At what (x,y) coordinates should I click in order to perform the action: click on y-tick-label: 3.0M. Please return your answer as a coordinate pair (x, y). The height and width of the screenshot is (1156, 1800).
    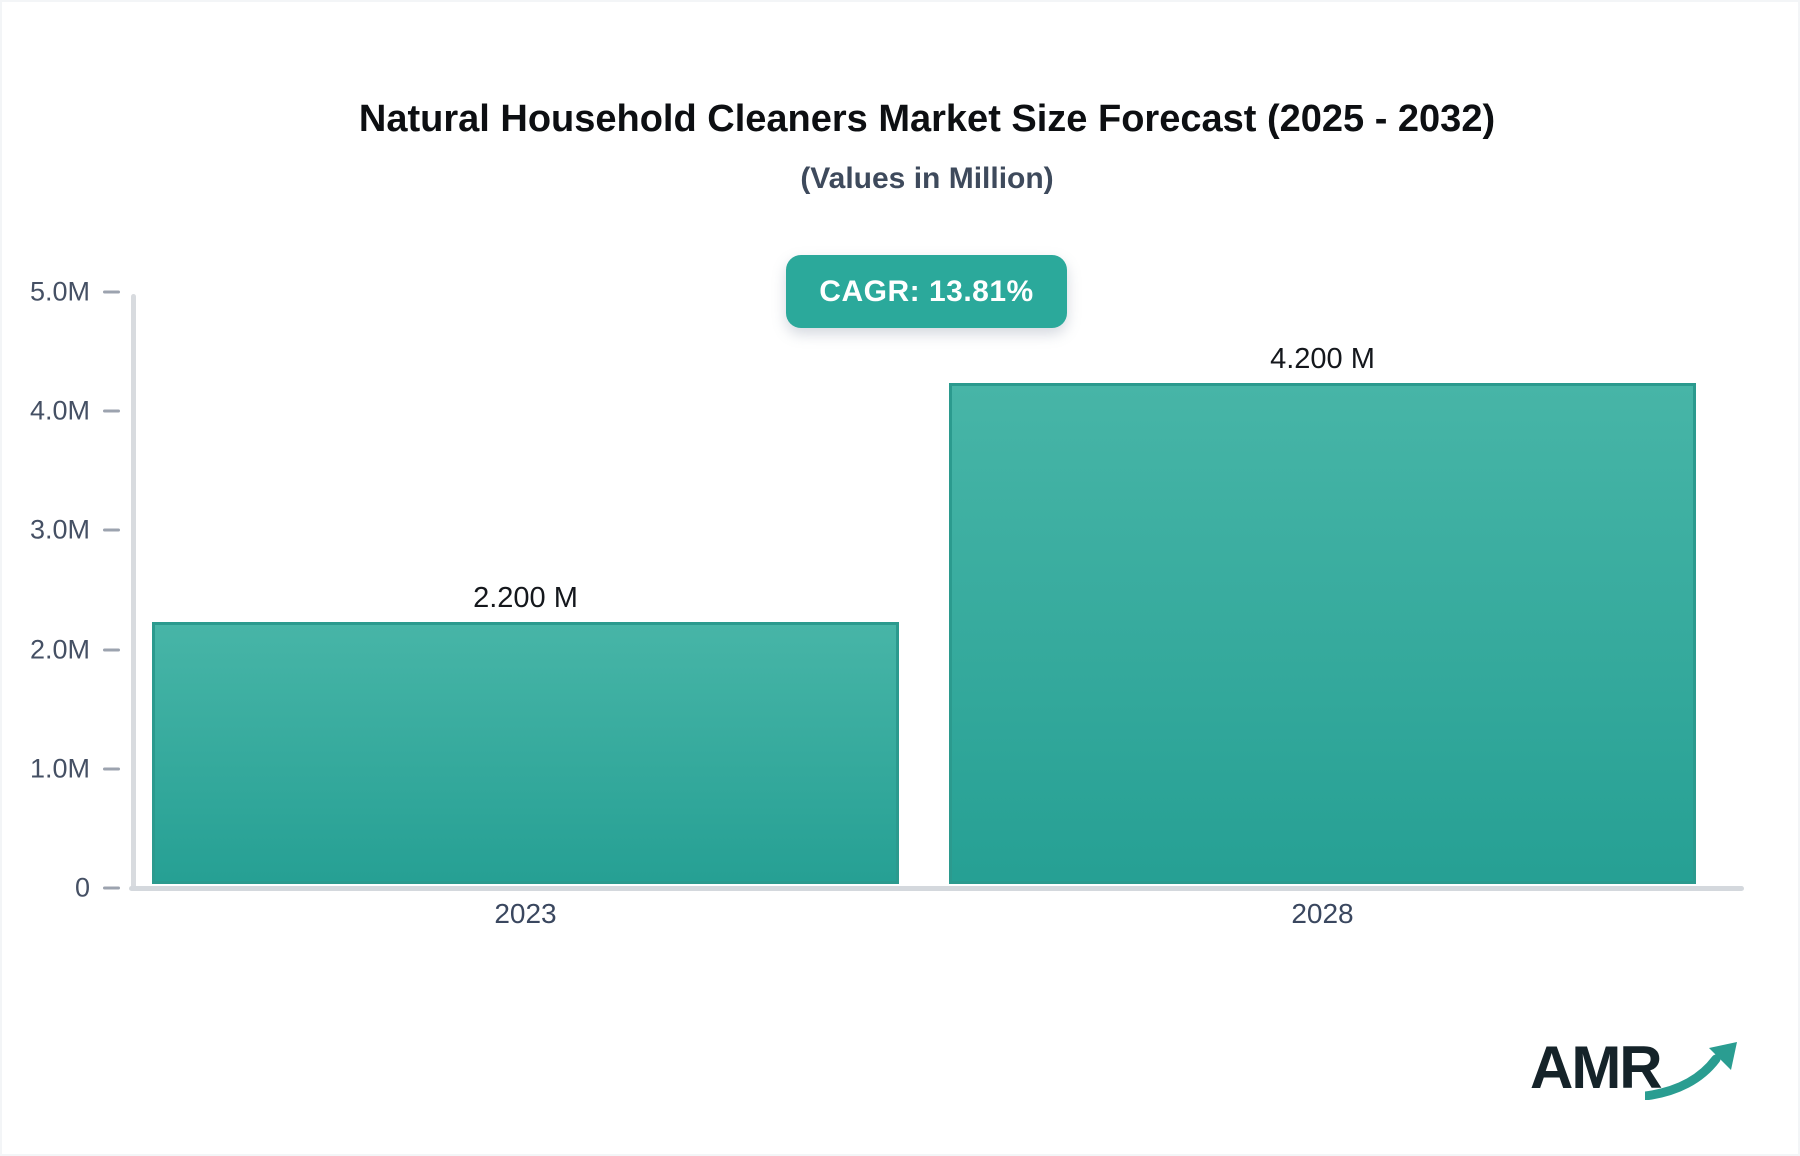
    Looking at the image, I should click on (59, 529).